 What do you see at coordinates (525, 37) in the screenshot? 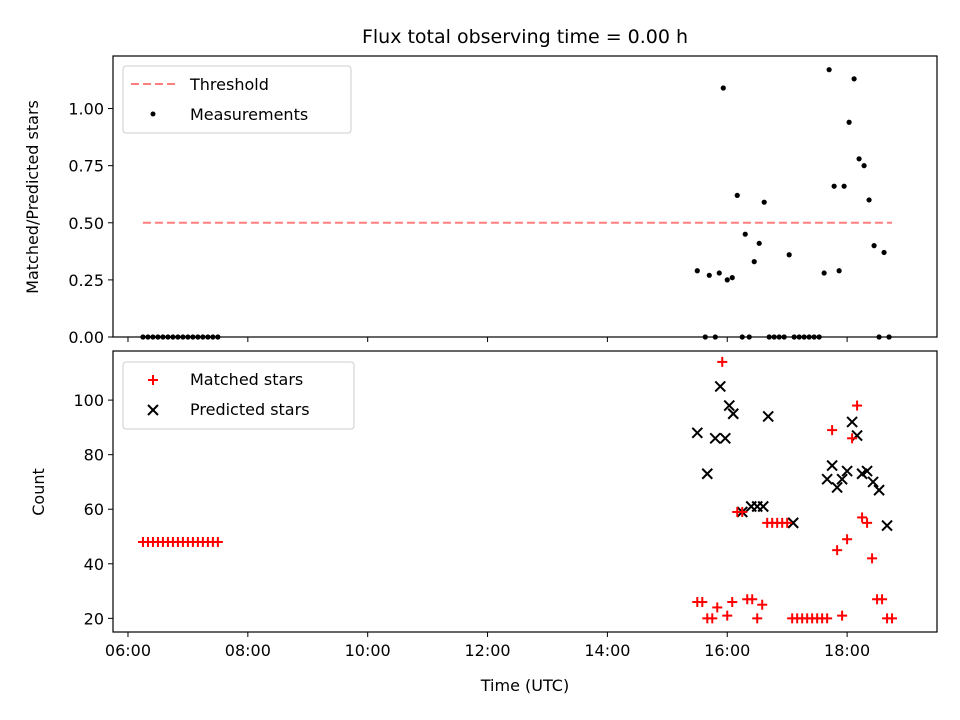
I see `chart-title: Flux total observing time = 0.00 h` at bounding box center [525, 37].